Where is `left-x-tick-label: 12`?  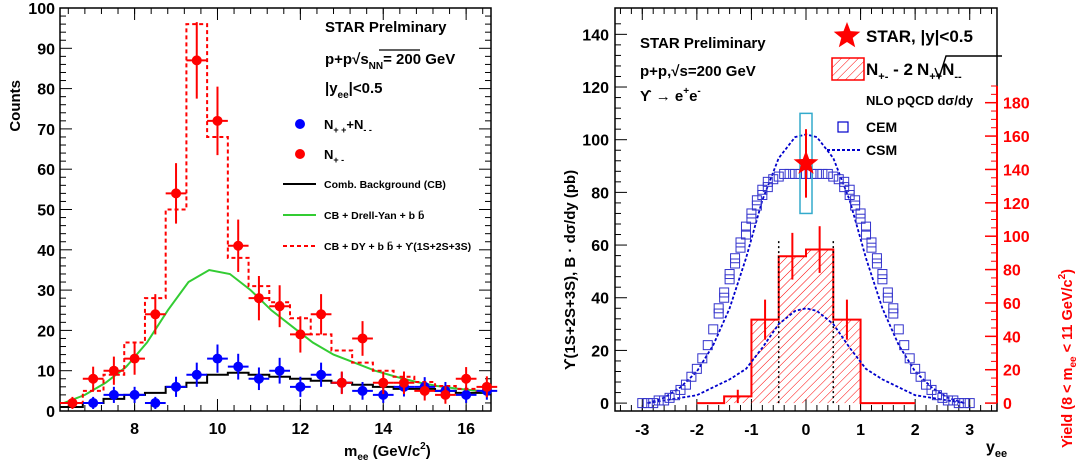 left-x-tick-label: 12 is located at coordinates (300, 429).